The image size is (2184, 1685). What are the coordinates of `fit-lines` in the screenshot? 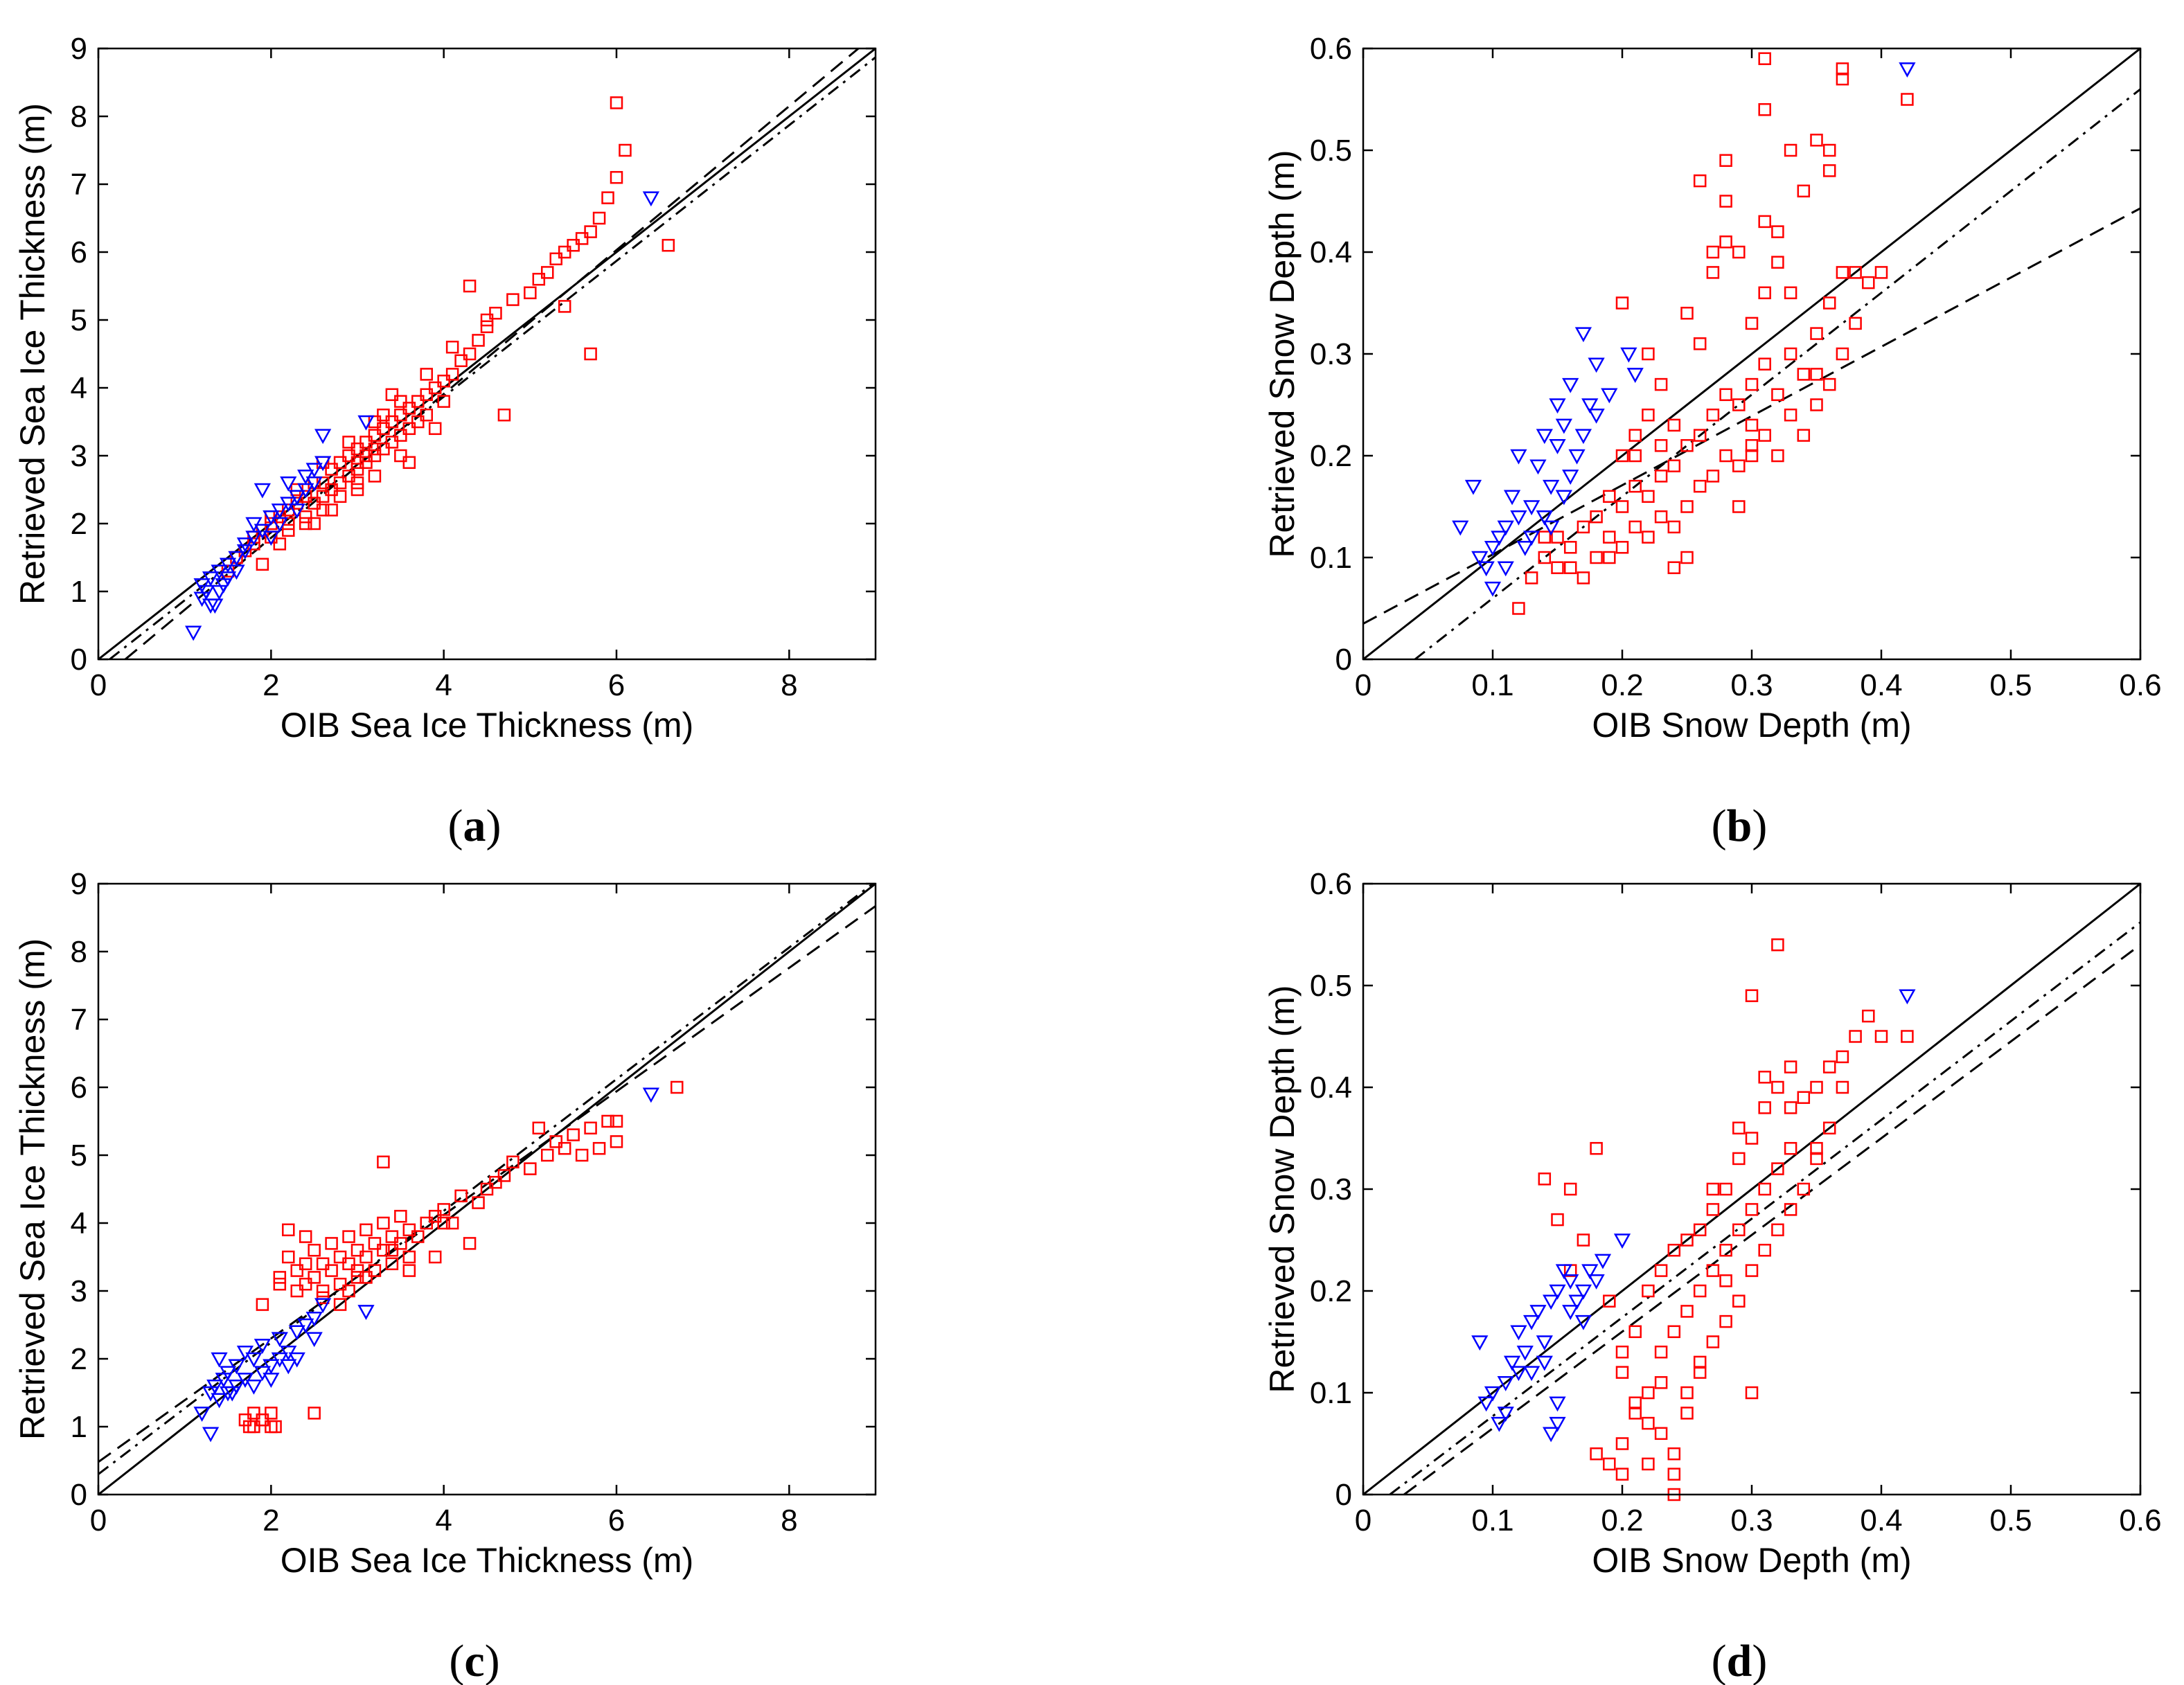 It's located at (487, 1189).